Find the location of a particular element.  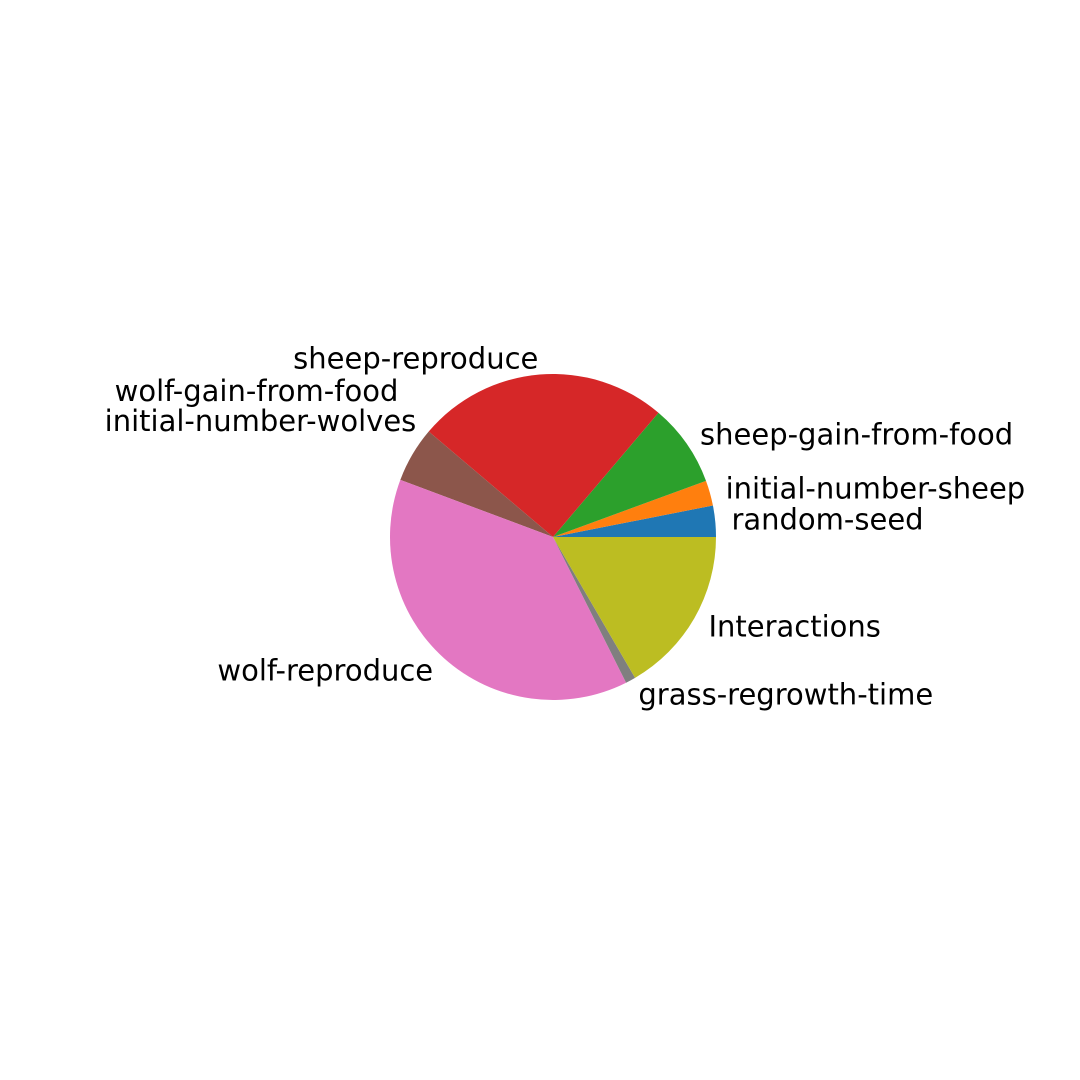

slice-label-interactions: Interactions is located at coordinates (794, 626).